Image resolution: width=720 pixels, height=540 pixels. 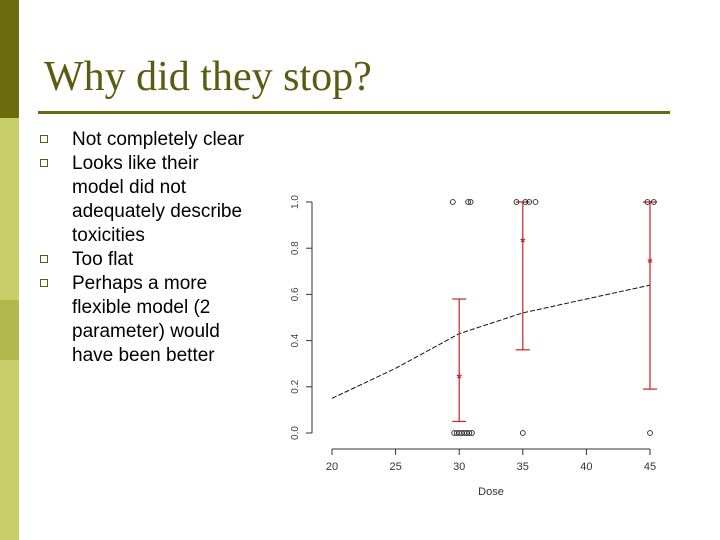 What do you see at coordinates (650, 467) in the screenshot?
I see `x-tick-label: 45` at bounding box center [650, 467].